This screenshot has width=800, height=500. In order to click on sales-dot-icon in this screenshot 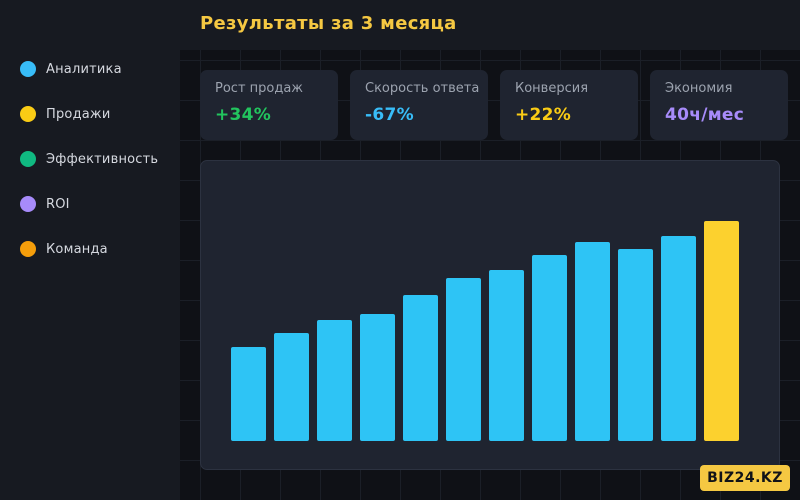, I will do `click(28, 114)`.